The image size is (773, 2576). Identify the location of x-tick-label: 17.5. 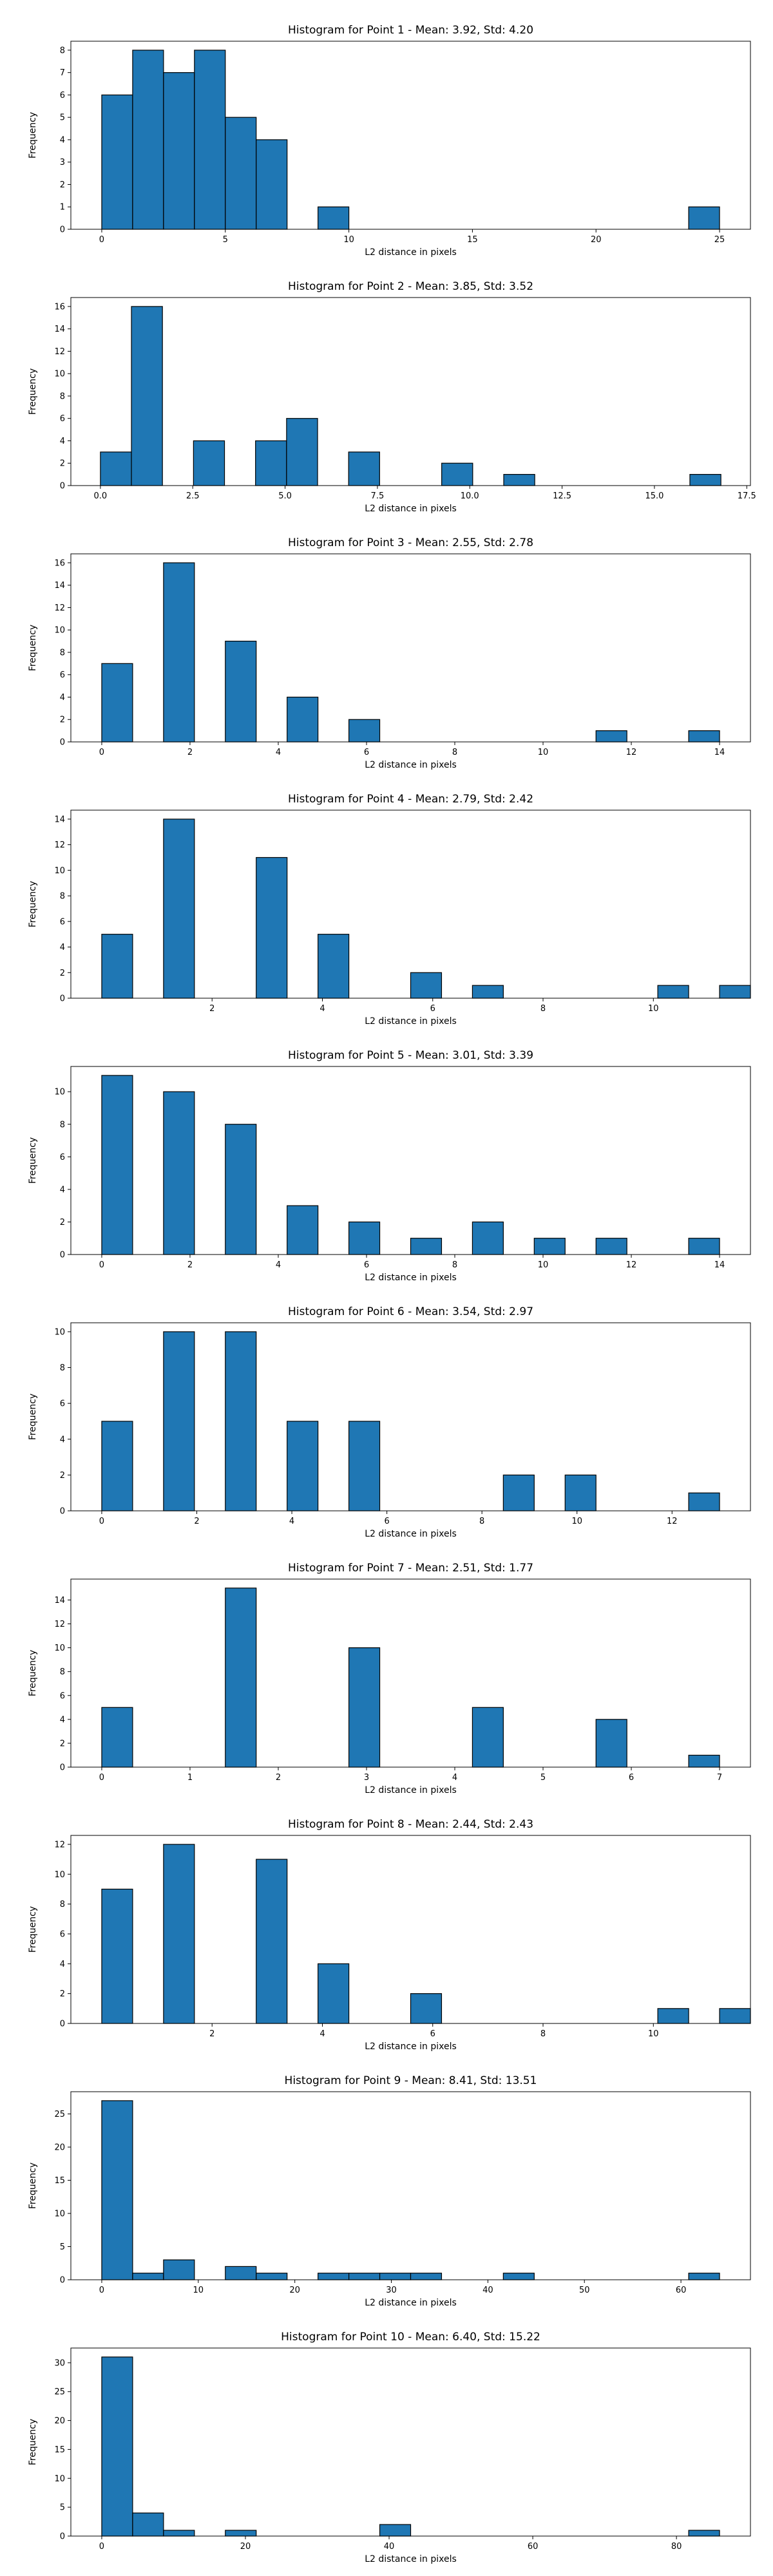
(747, 496).